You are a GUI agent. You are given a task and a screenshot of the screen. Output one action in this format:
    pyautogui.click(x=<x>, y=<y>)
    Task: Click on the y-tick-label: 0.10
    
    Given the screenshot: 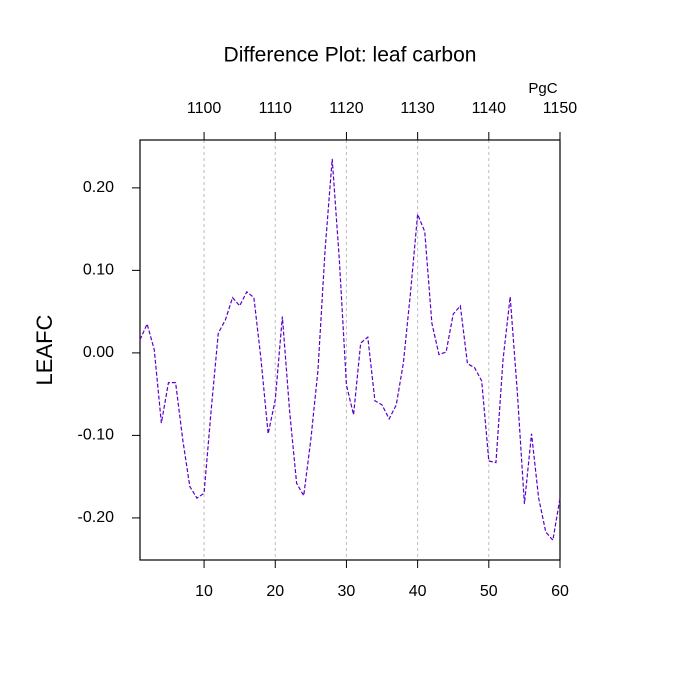 What is the action you would take?
    pyautogui.click(x=98, y=270)
    